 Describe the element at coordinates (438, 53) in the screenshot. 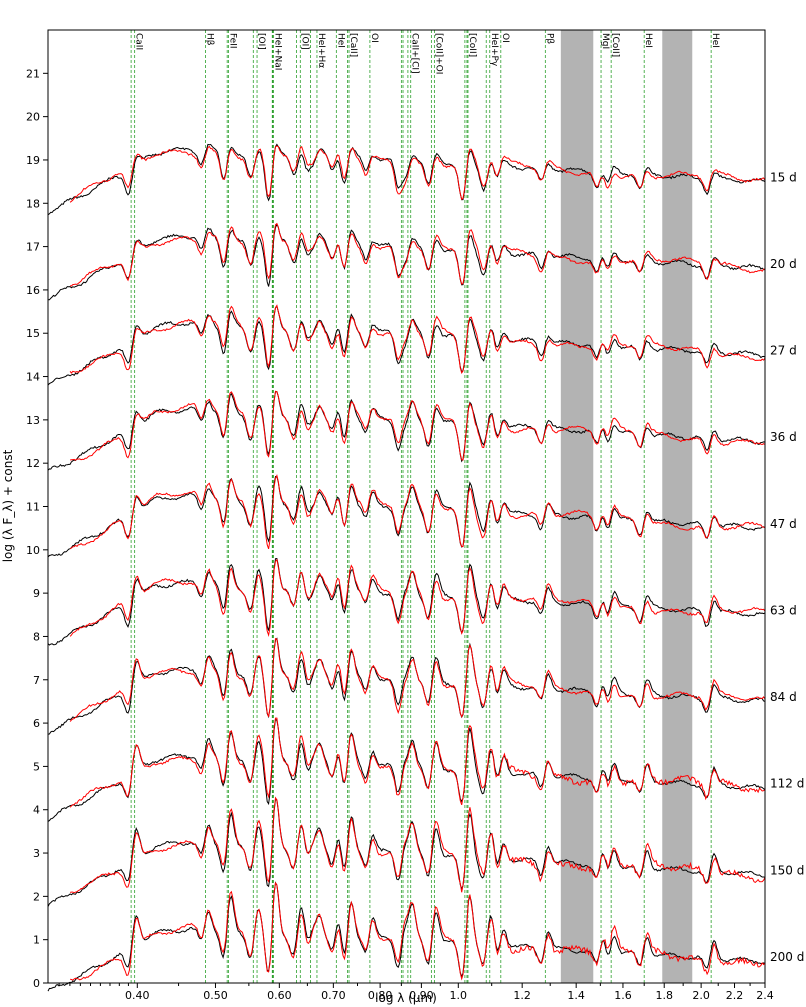

I see `line-label-11: [CoII]+OI` at that location.